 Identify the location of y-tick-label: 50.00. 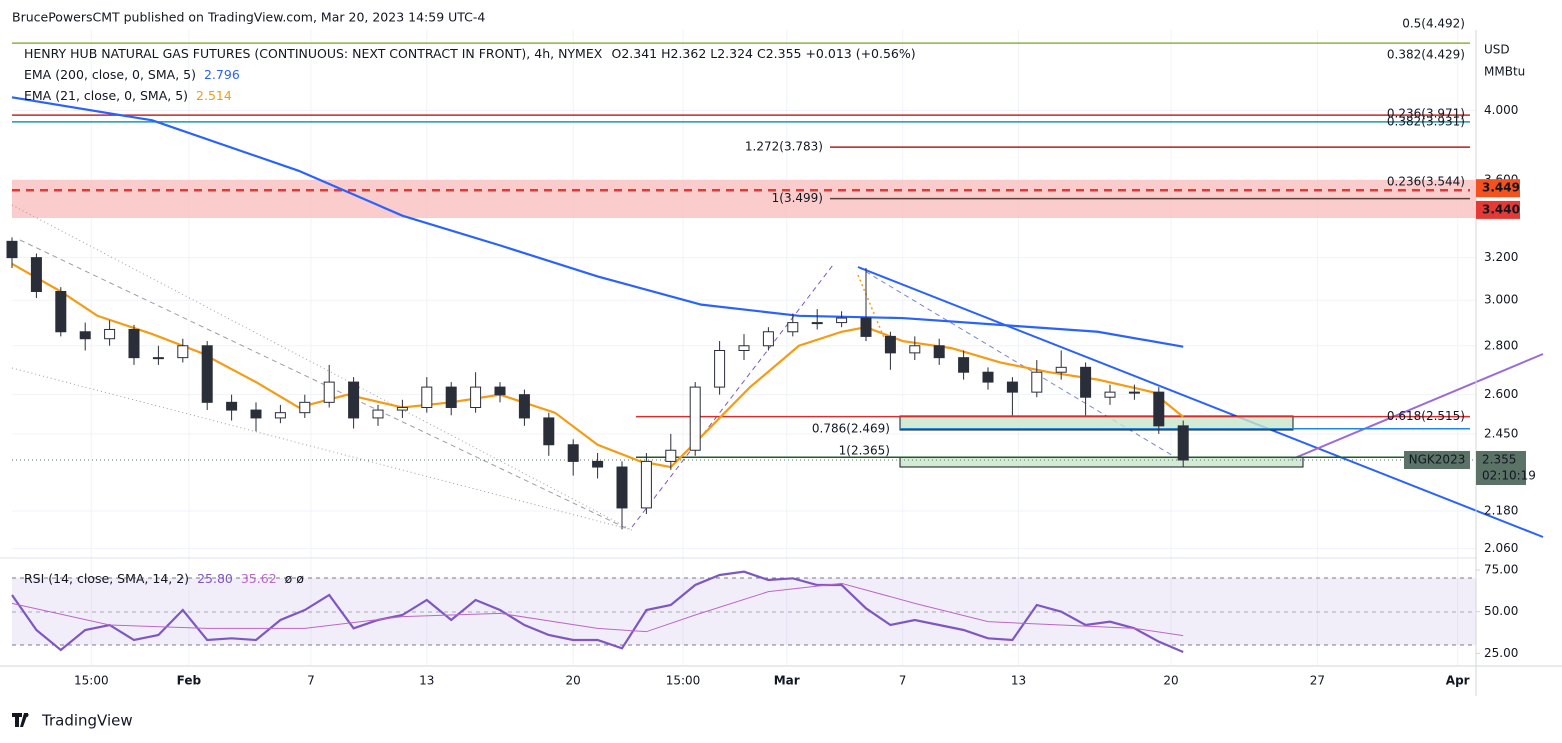
(1501, 611).